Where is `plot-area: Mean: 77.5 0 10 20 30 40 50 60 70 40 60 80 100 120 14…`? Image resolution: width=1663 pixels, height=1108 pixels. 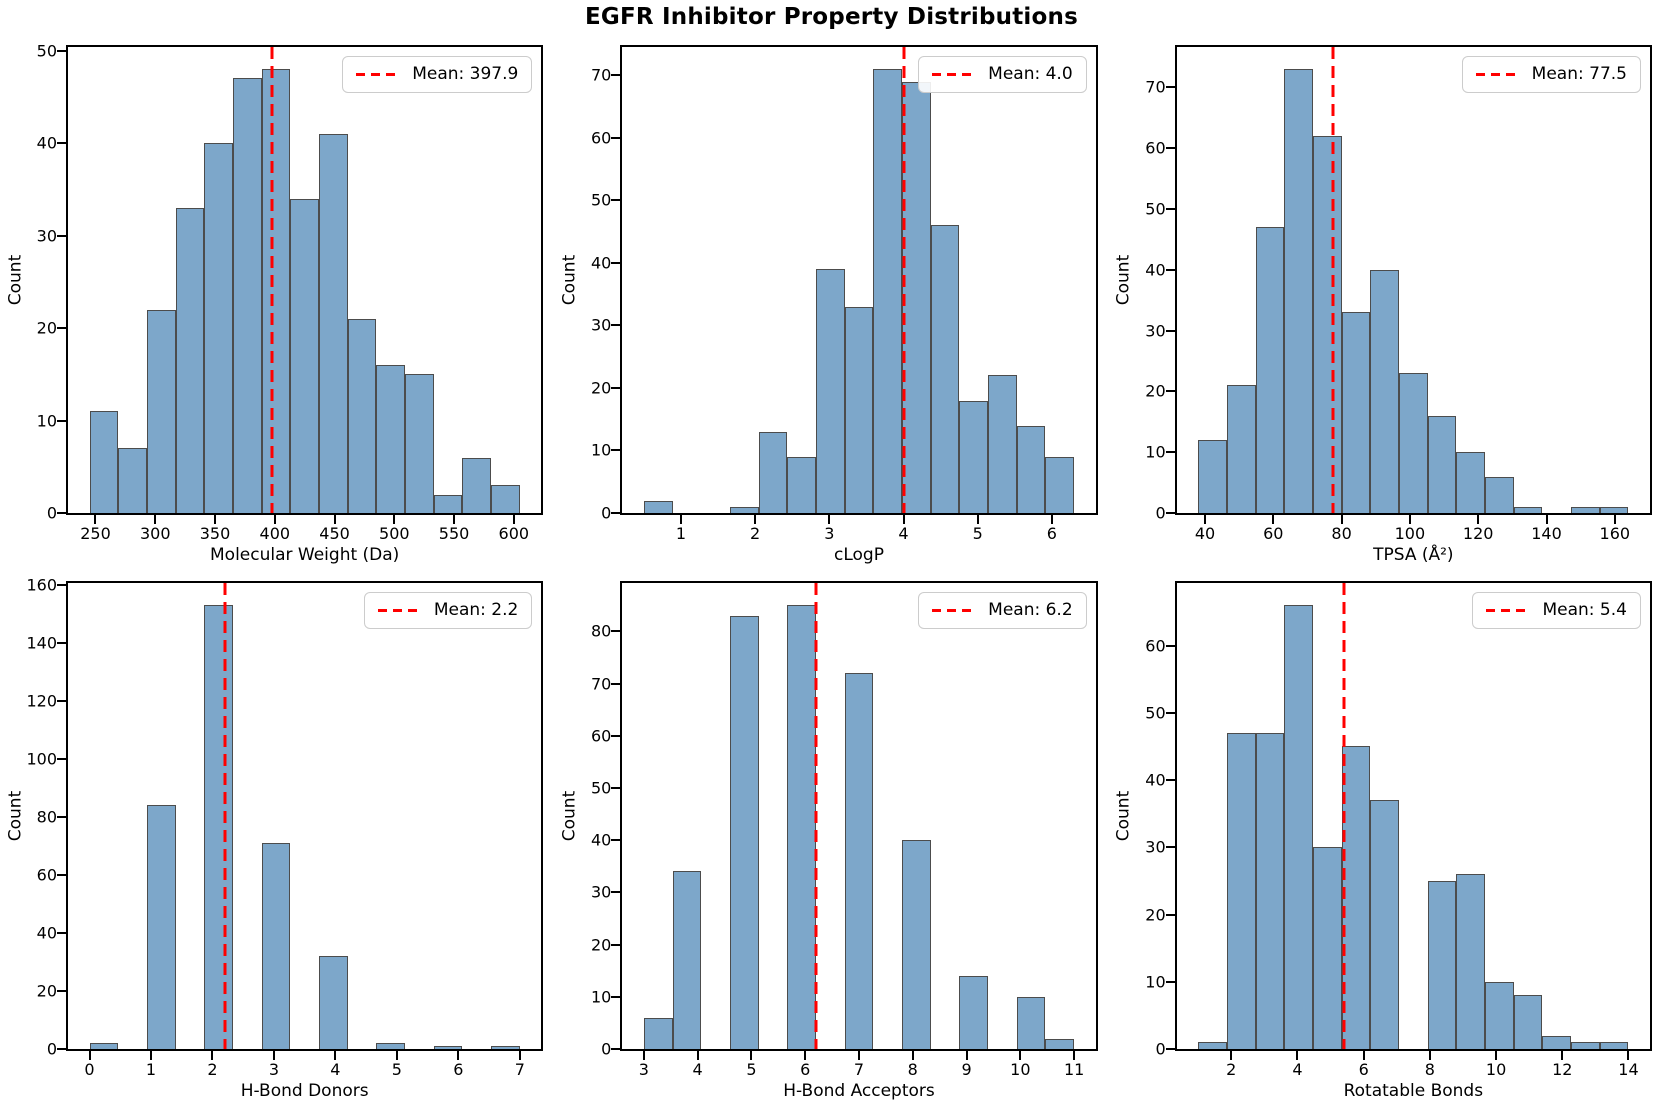 plot-area: Mean: 77.5 0 10 20 30 40 50 60 70 40 60 80 100 120 14… is located at coordinates (1398, 294).